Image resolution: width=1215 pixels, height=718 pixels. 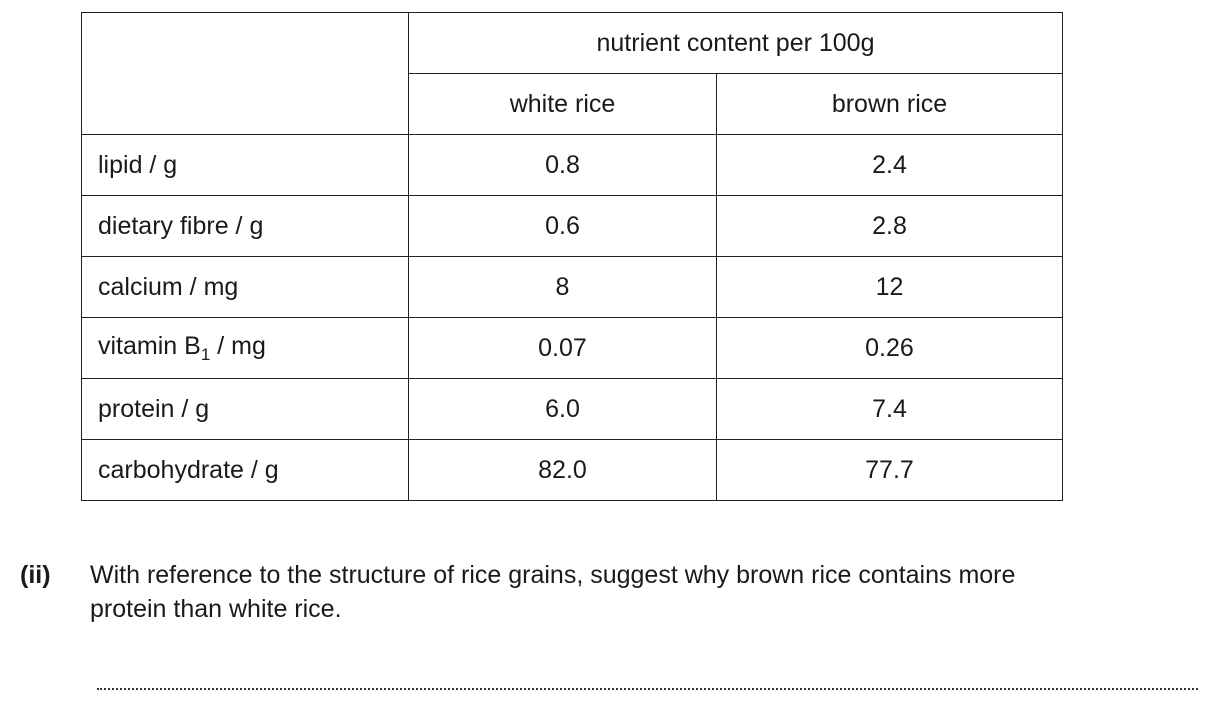 What do you see at coordinates (562, 470) in the screenshot?
I see `value-cell: 82.0` at bounding box center [562, 470].